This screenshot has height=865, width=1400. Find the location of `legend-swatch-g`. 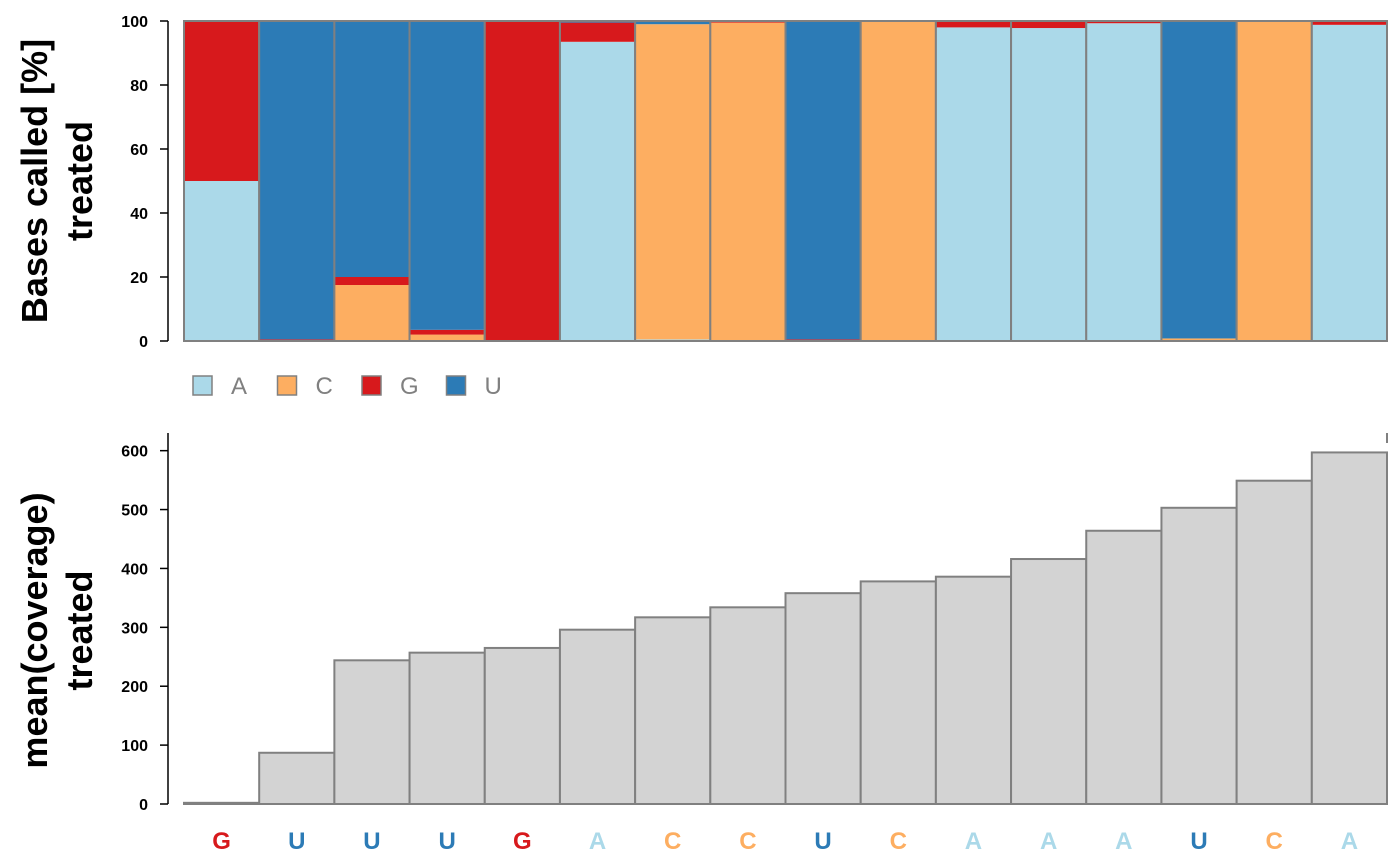

legend-swatch-g is located at coordinates (371, 385).